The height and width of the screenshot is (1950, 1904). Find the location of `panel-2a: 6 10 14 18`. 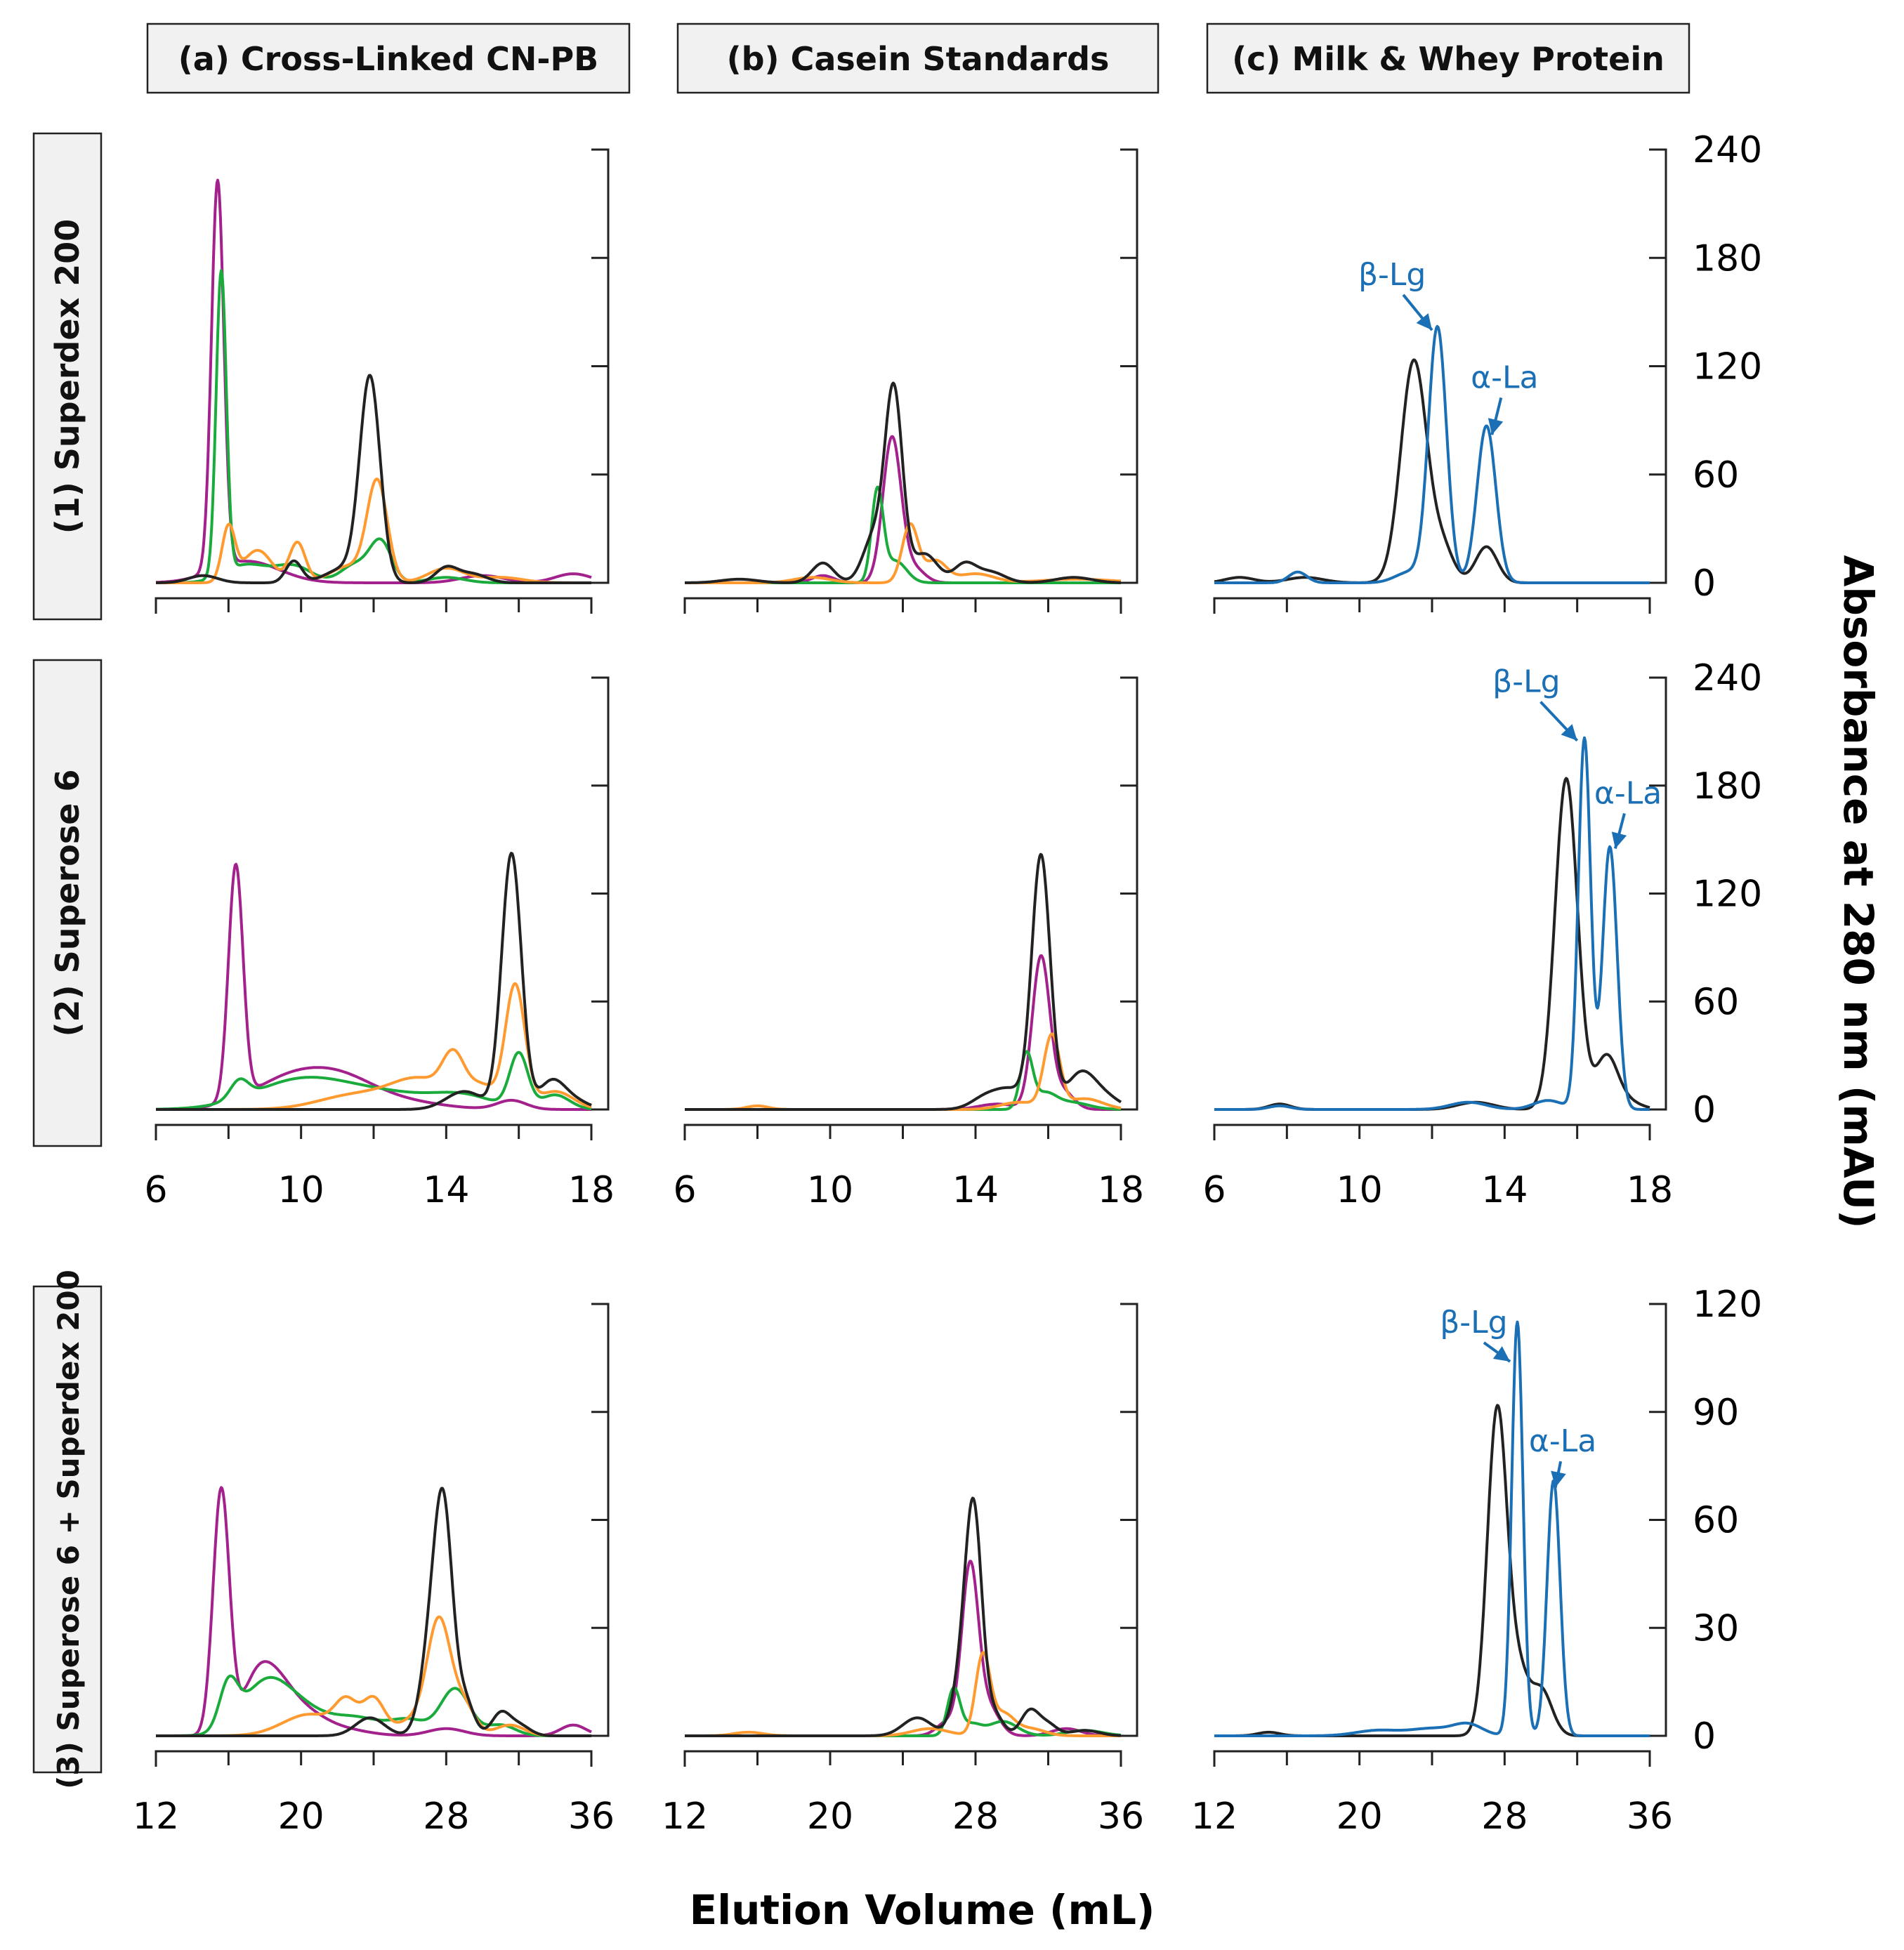

panel-2a: 6 10 14 18 is located at coordinates (380, 944).